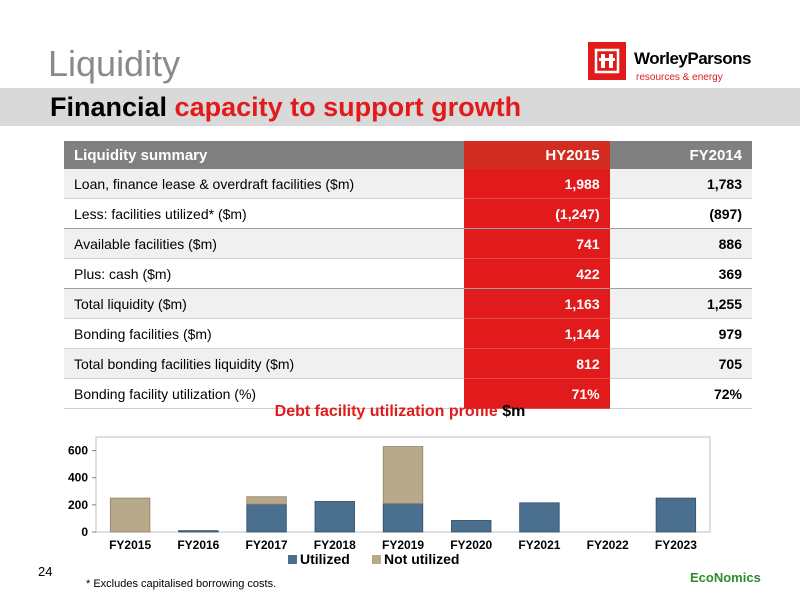 This screenshot has width=800, height=600. What do you see at coordinates (514, 411) in the screenshot?
I see `chart-title-part2: $m` at bounding box center [514, 411].